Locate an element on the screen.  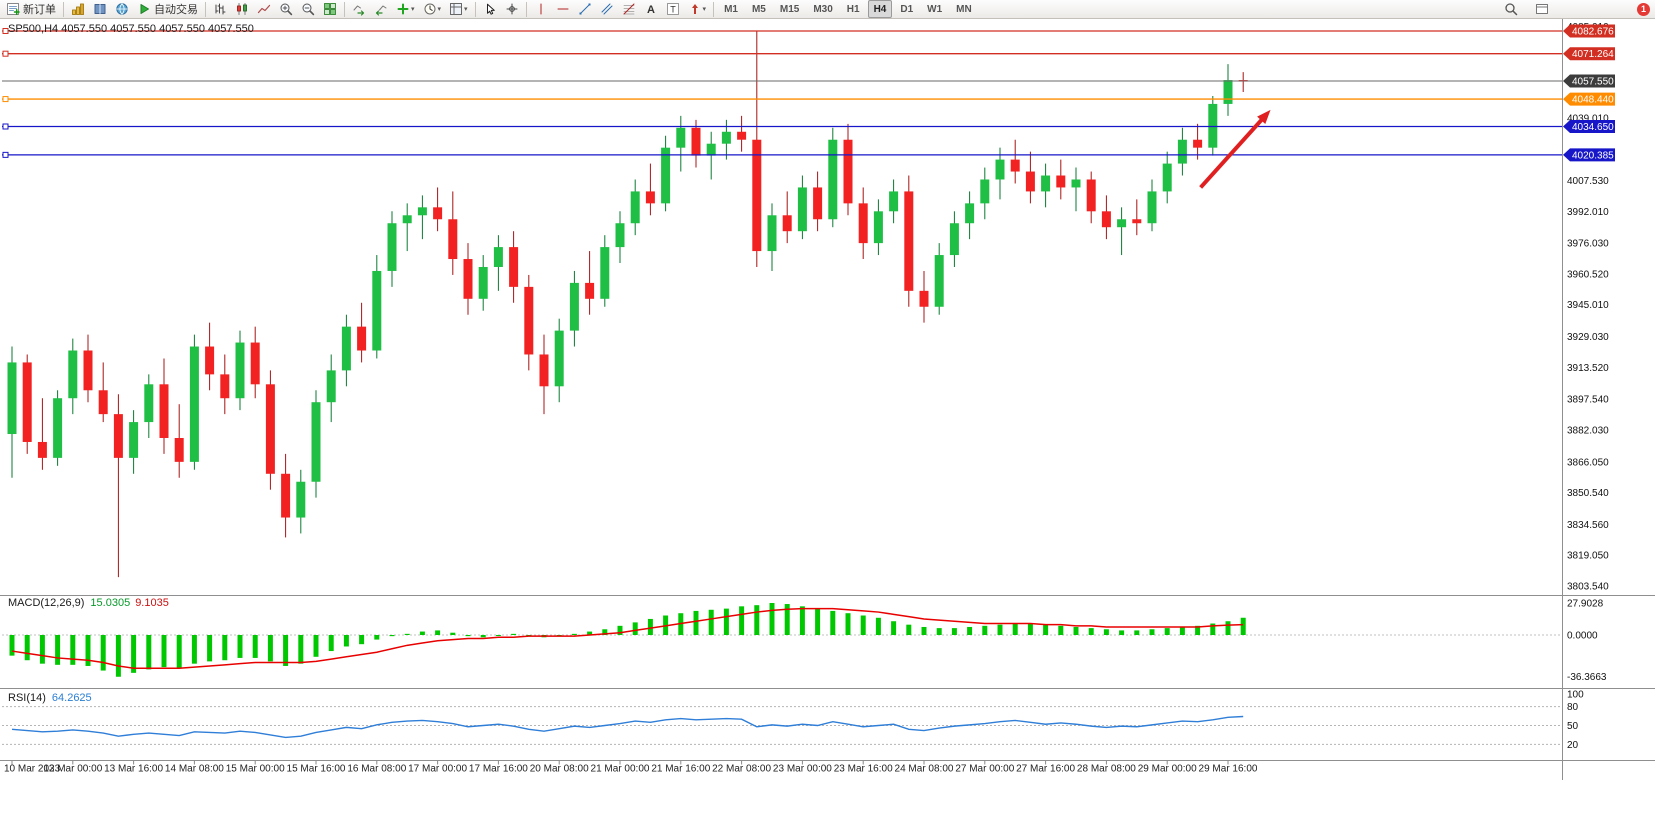
timeframe-w1-button: W1 is located at coordinates (935, 9).